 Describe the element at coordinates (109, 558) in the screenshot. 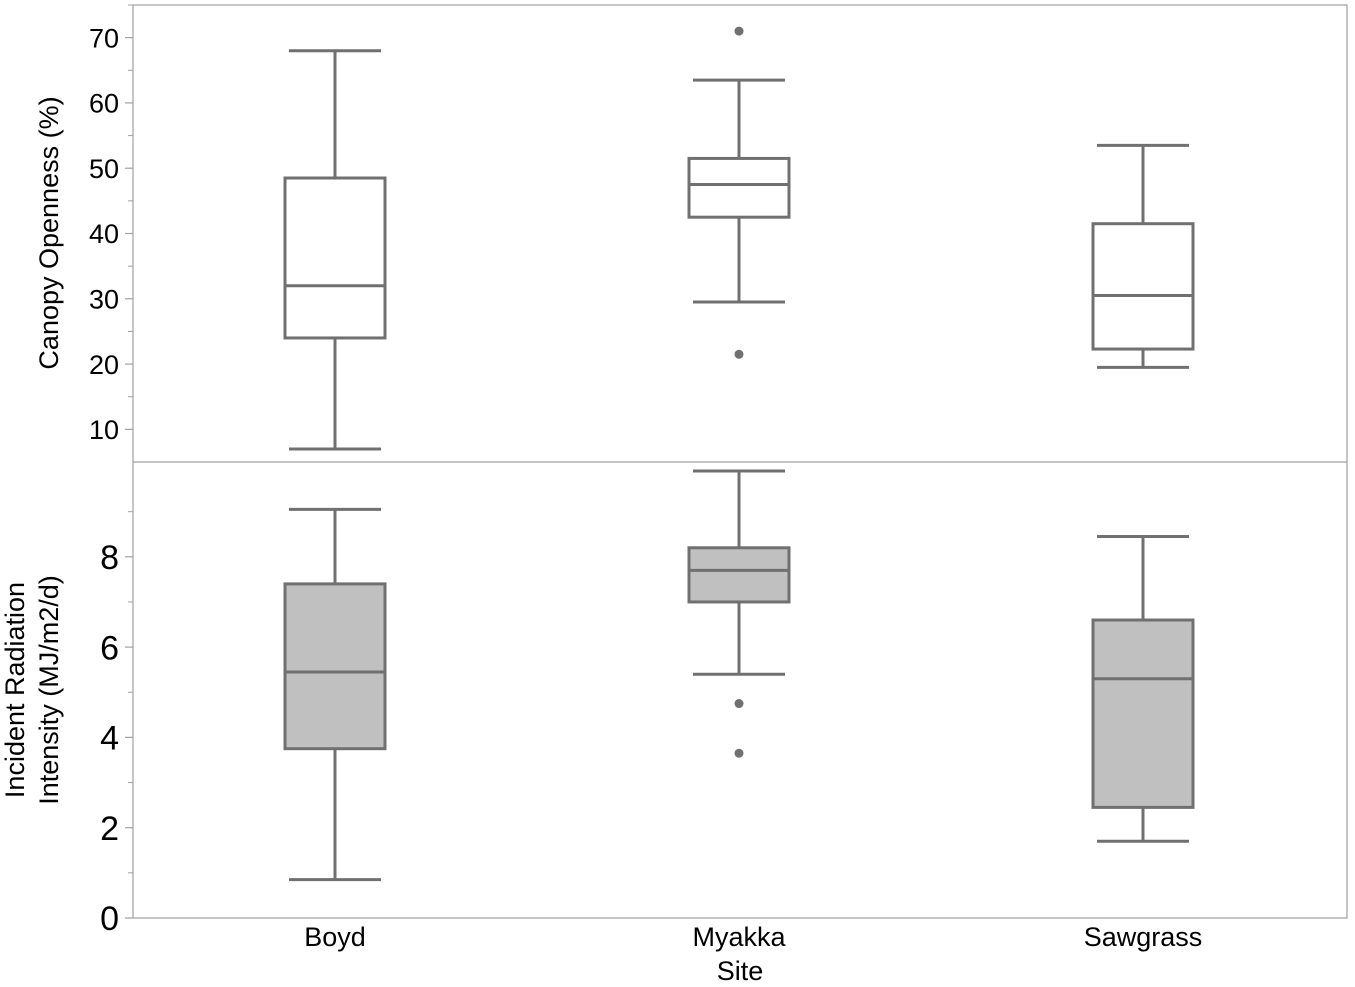

I see `y-tick-label: 8` at that location.